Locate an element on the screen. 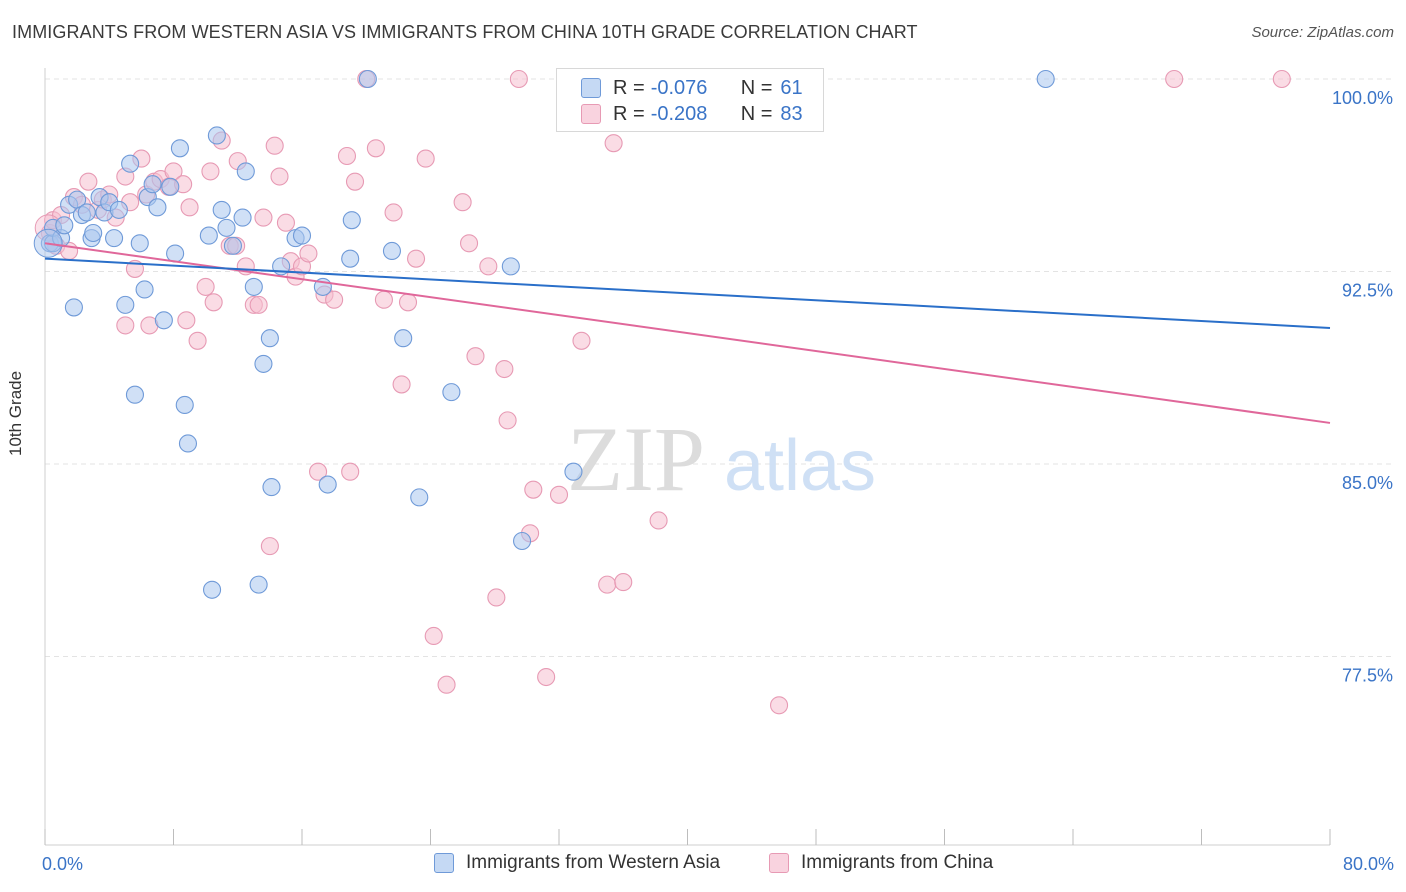 The image size is (1406, 892). trend-line-western-asia is located at coordinates (687, 293).